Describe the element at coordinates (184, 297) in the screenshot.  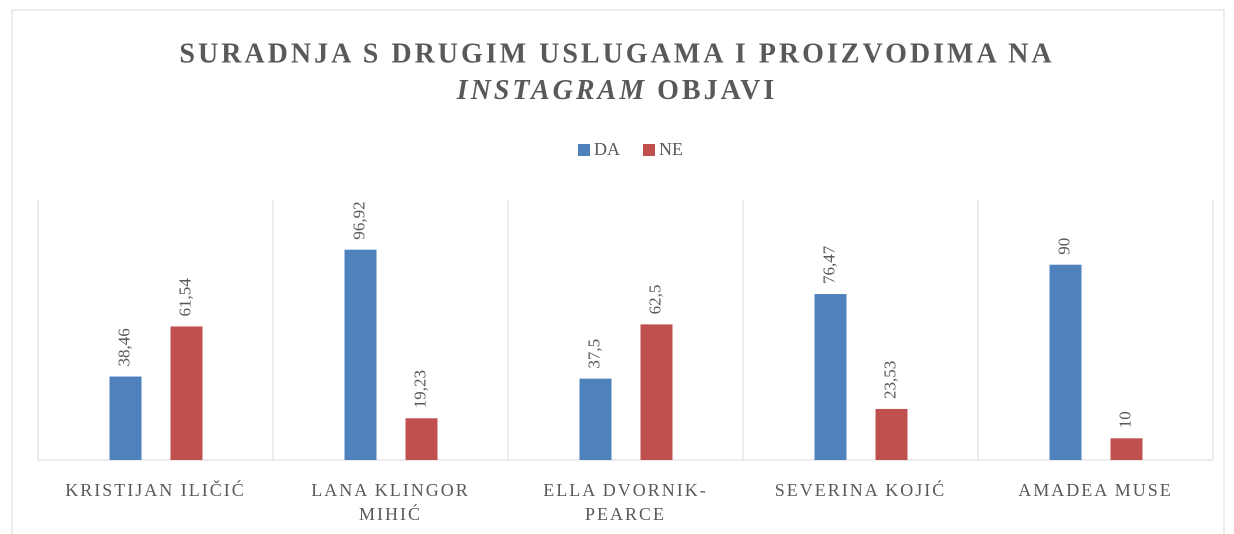
I see `data-label: 61,54` at that location.